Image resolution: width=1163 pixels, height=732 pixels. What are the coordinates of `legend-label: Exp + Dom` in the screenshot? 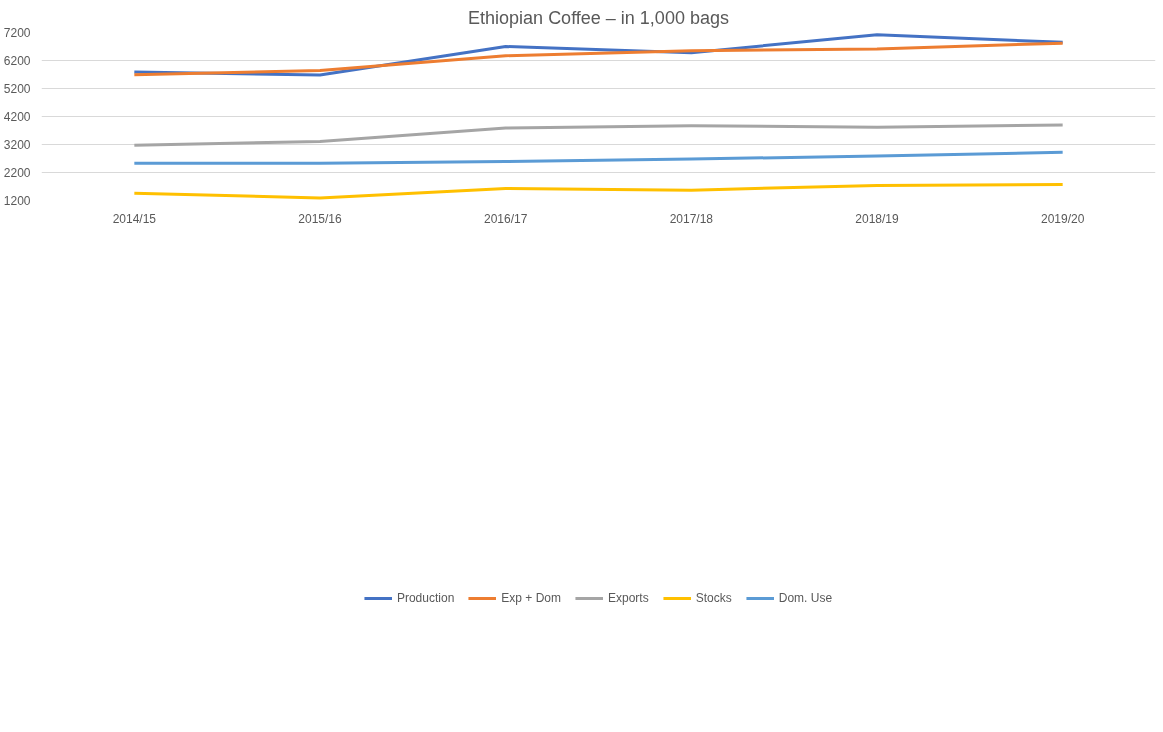 It's located at (531, 598).